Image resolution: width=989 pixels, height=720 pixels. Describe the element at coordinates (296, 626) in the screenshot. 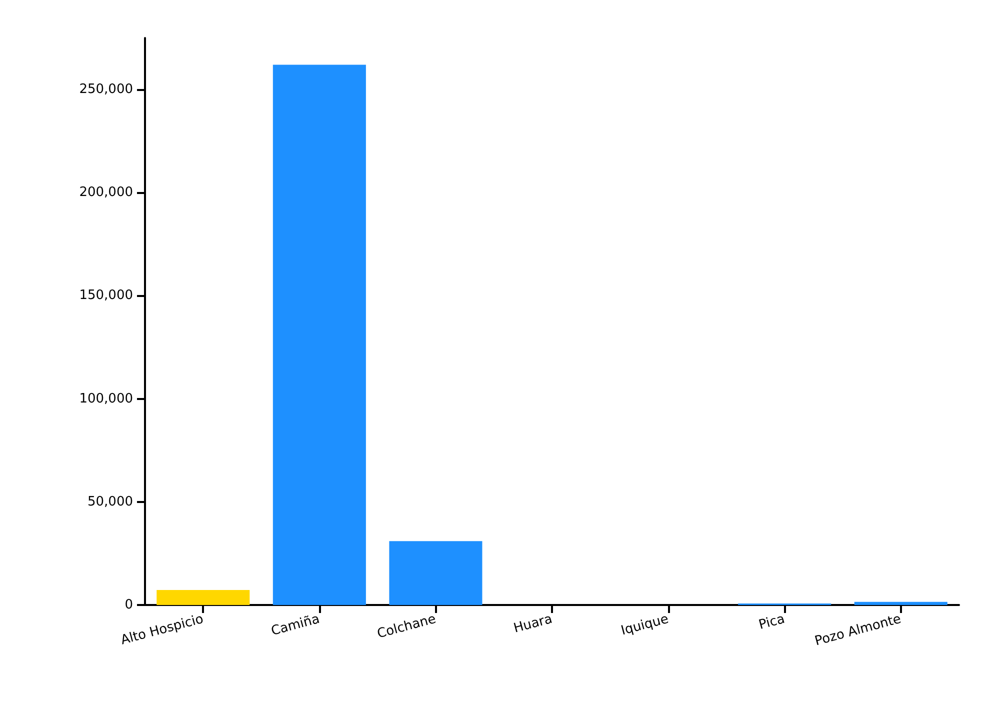

I see `x-tick-label: Camiña` at that location.